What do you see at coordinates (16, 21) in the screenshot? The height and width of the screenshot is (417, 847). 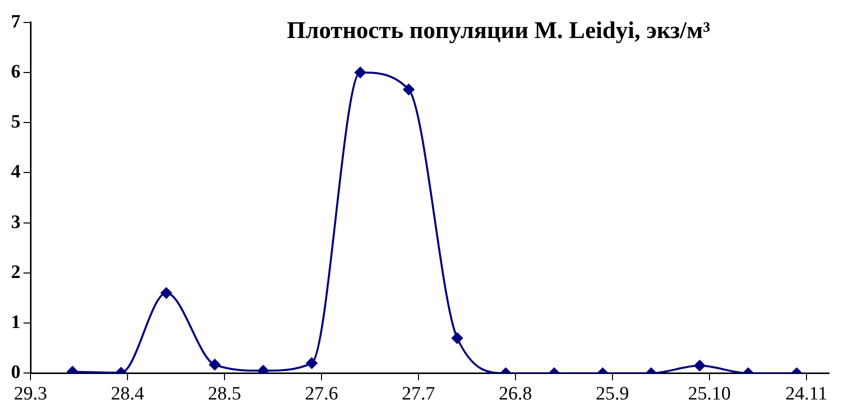 I see `y-tick-label: 7` at bounding box center [16, 21].